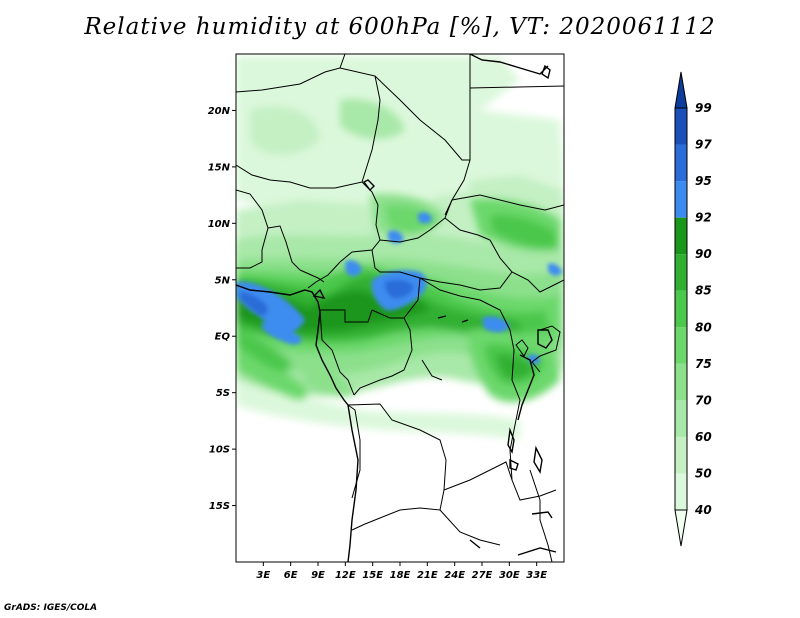 The width and height of the screenshot is (800, 618). Describe the element at coordinates (693, 309) in the screenshot. I see `colorbar: 40 50 60 70 75 80 85 90 92 95 97 99` at that location.